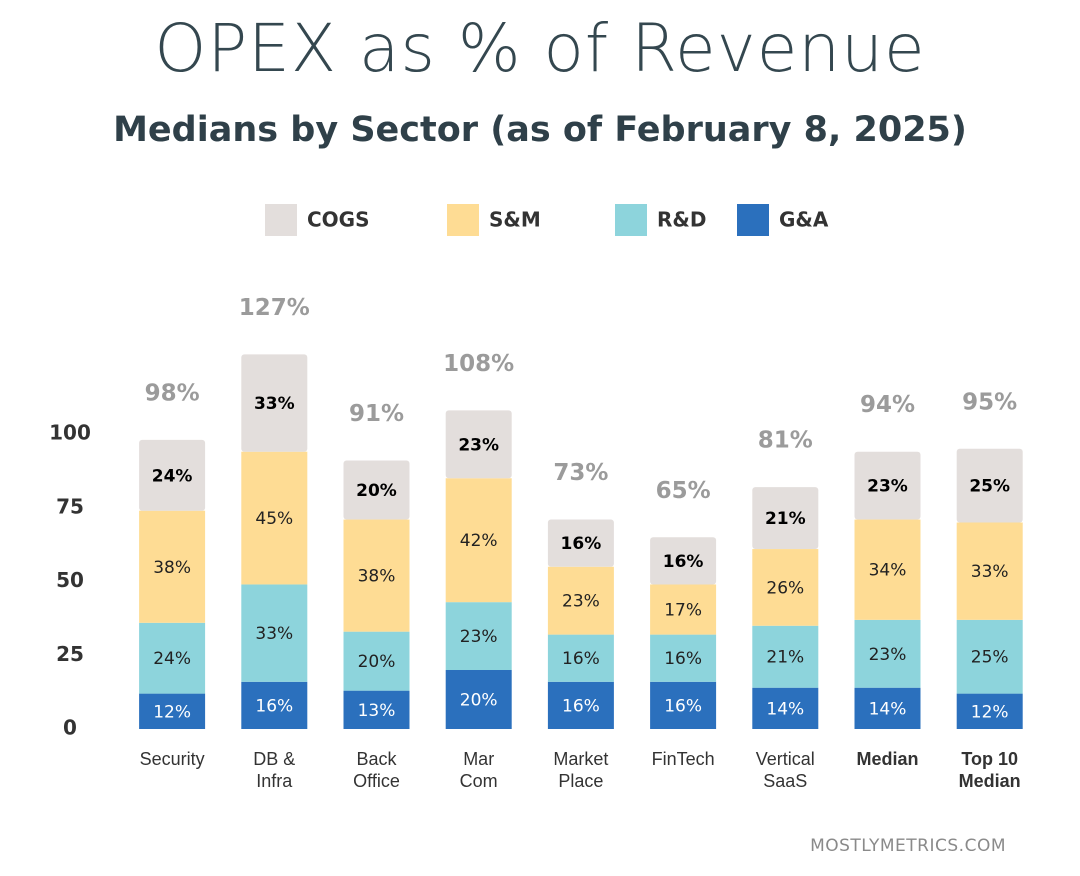 This screenshot has width=1080, height=876. Describe the element at coordinates (681, 220) in the screenshot. I see `legend-label: R&D` at that location.